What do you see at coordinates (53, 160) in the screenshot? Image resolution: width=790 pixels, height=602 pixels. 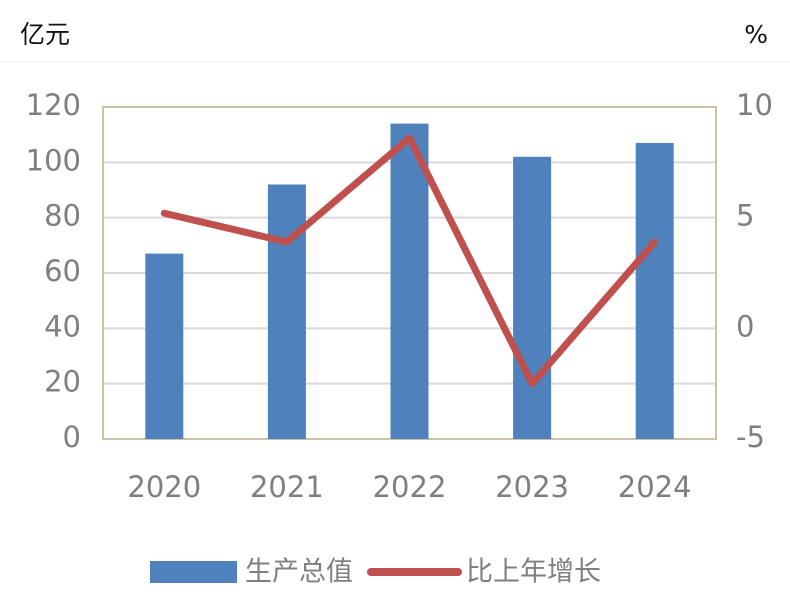 I see `y-tick-label: 100` at bounding box center [53, 160].